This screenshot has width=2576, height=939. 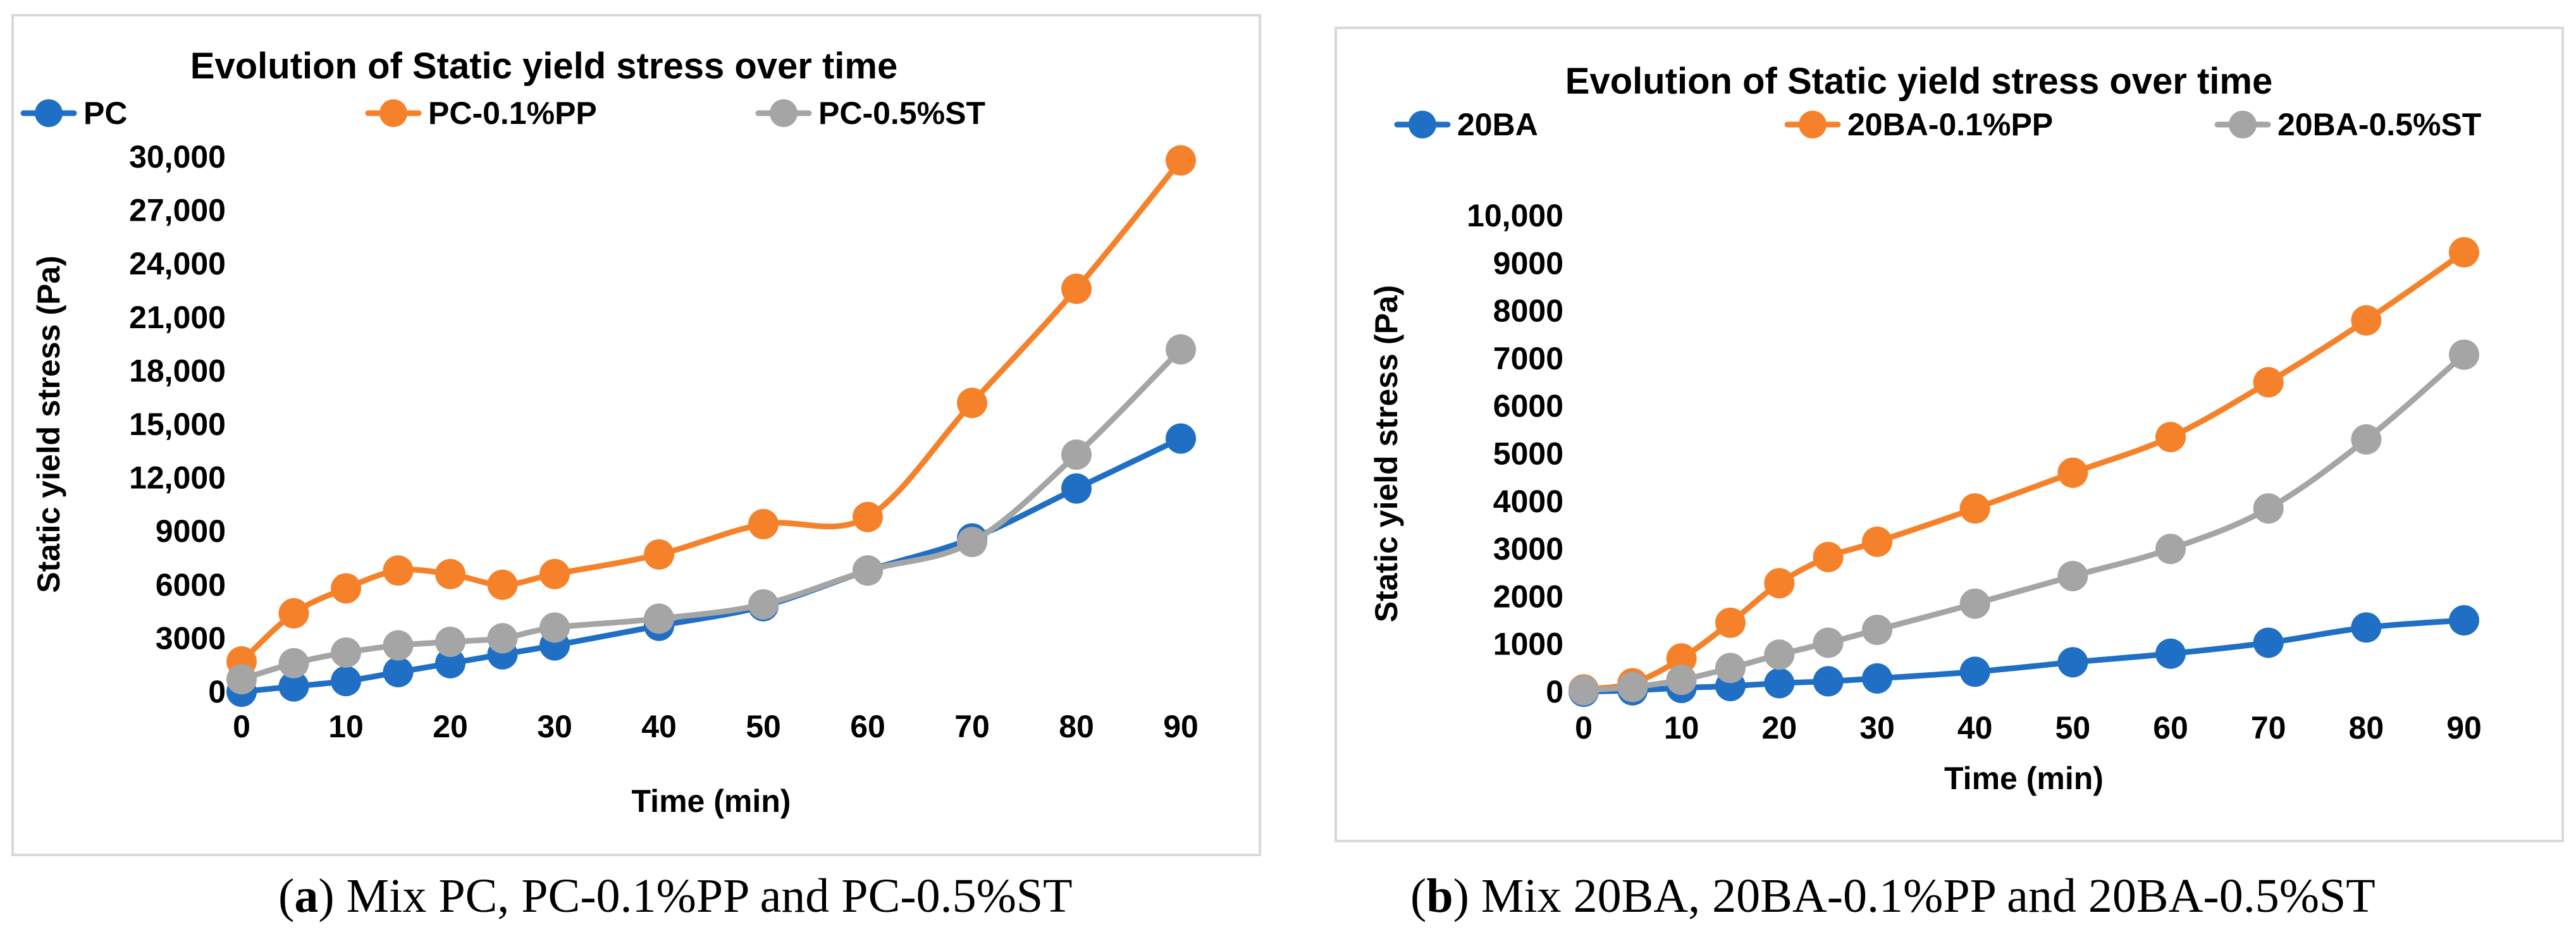 What do you see at coordinates (1439, 896) in the screenshot?
I see `caption-b-letter: b` at bounding box center [1439, 896].